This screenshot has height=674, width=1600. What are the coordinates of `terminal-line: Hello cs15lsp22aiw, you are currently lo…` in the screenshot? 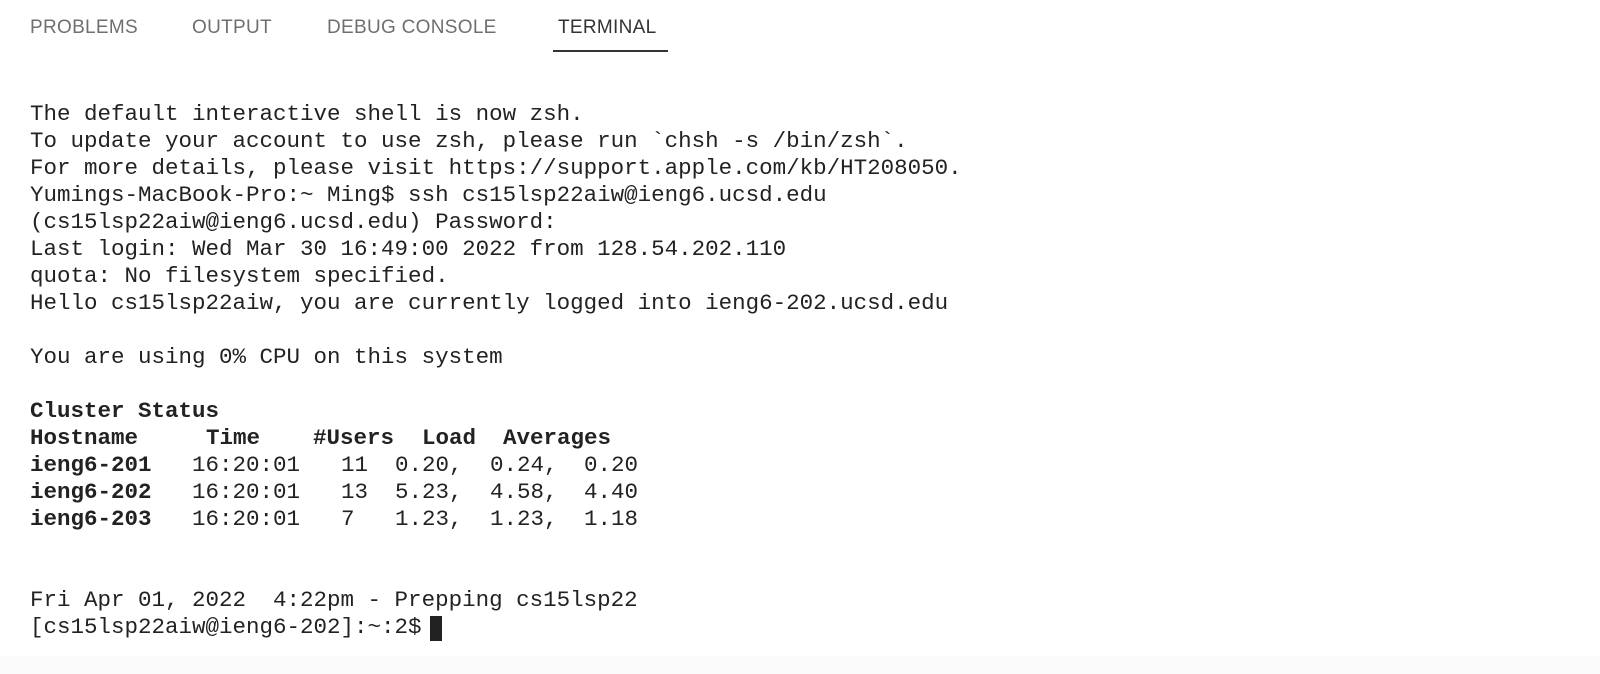 It's located at (489, 303).